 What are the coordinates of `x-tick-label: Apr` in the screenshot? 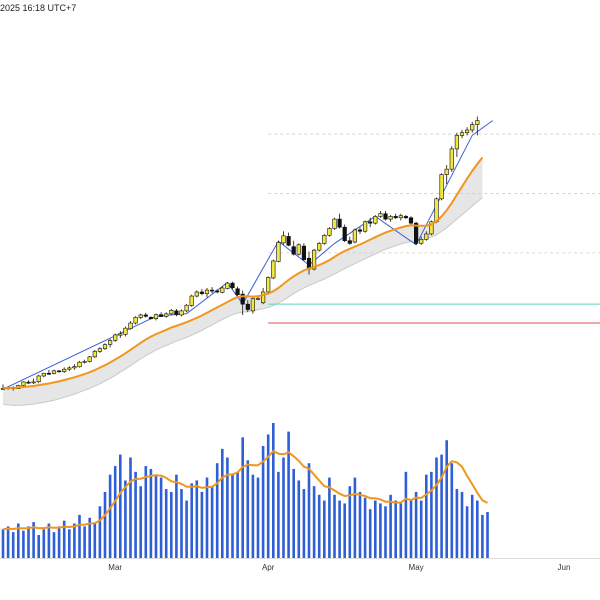 It's located at (268, 567).